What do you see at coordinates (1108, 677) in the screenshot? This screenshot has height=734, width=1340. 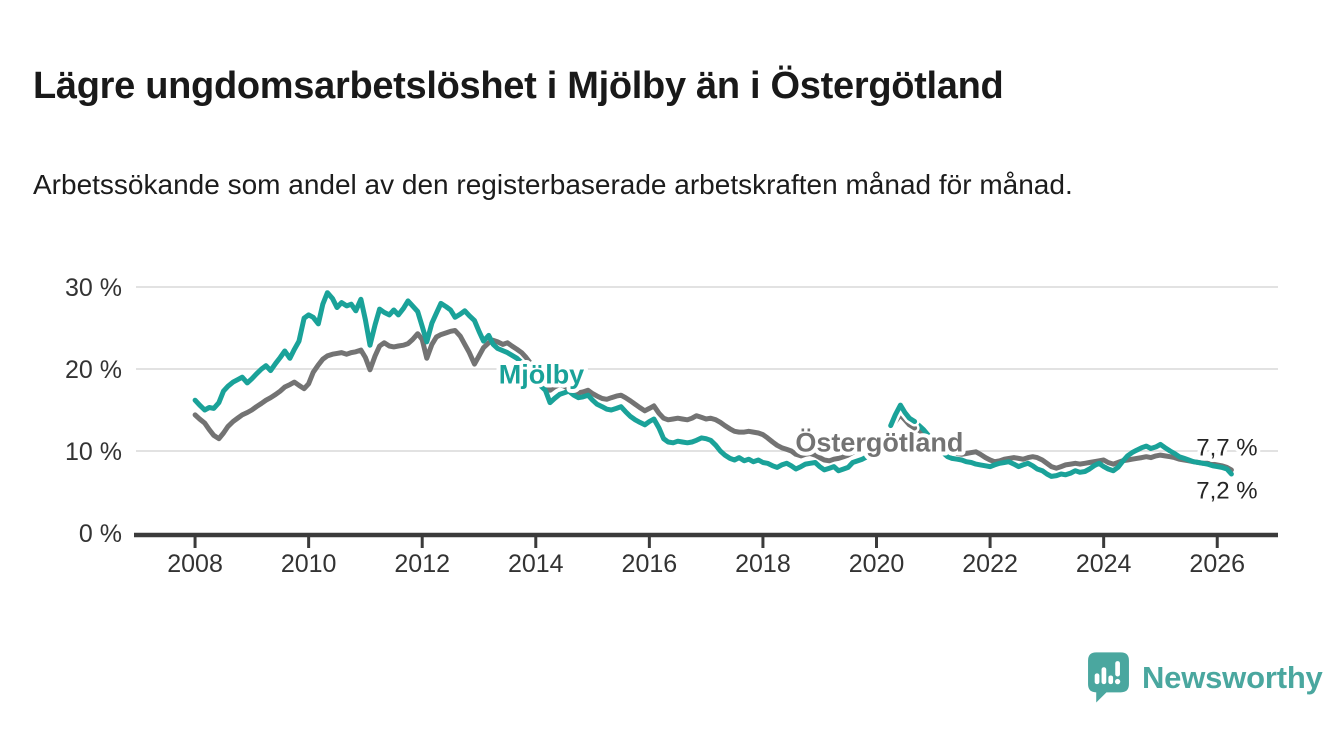 I see `newsworthy-icon` at bounding box center [1108, 677].